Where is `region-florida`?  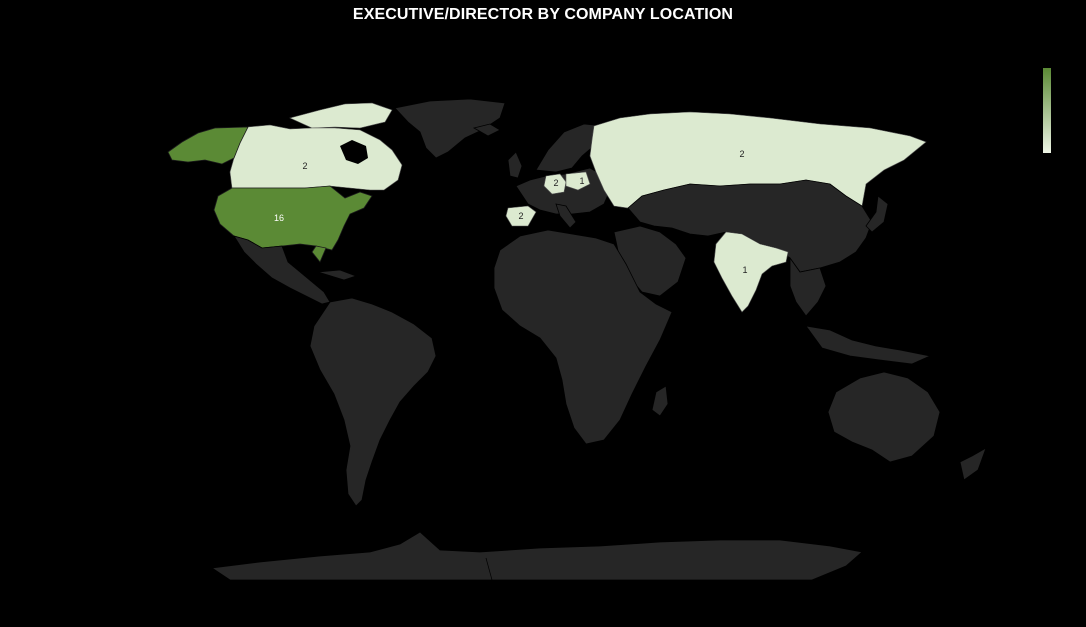
region-florida is located at coordinates (319, 254).